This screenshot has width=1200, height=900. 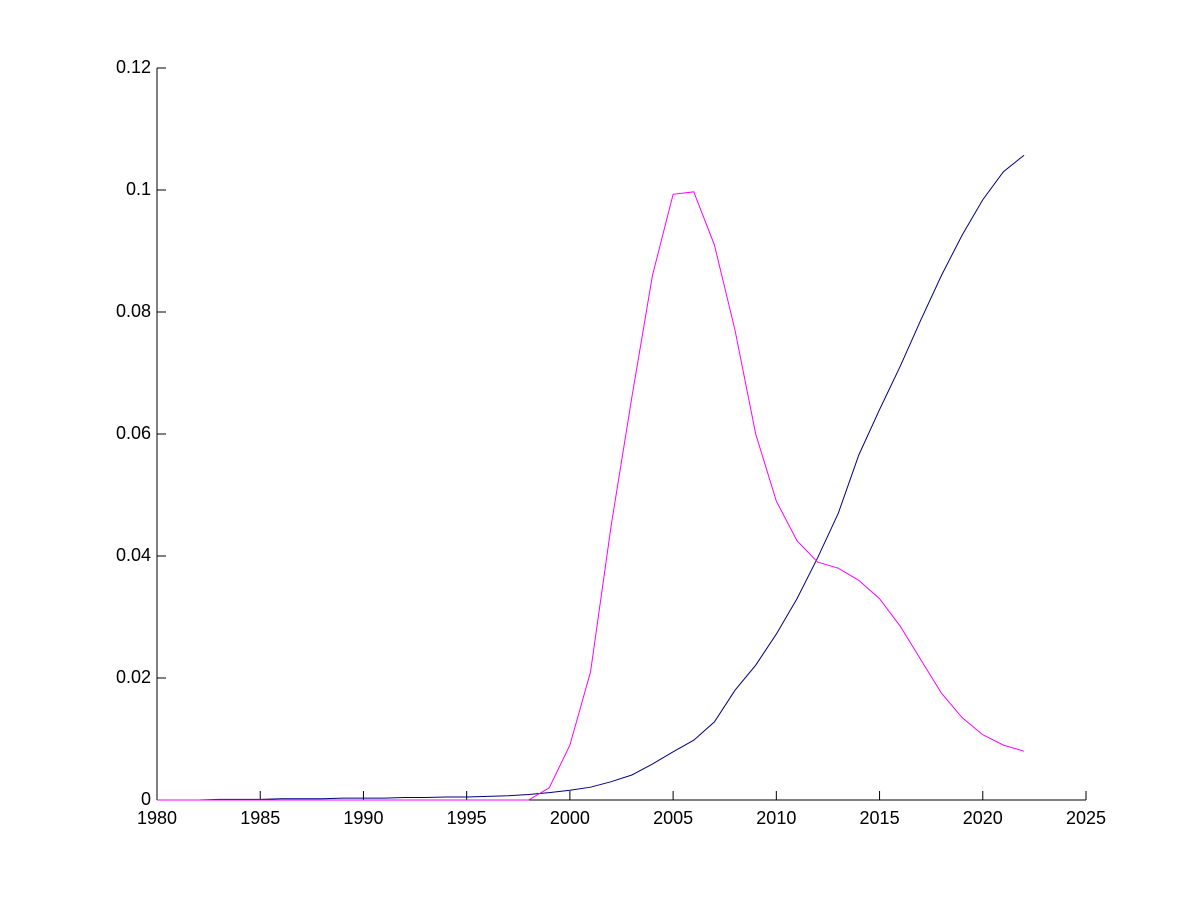 I want to click on y-tick-label: 0.02, so click(x=133, y=677).